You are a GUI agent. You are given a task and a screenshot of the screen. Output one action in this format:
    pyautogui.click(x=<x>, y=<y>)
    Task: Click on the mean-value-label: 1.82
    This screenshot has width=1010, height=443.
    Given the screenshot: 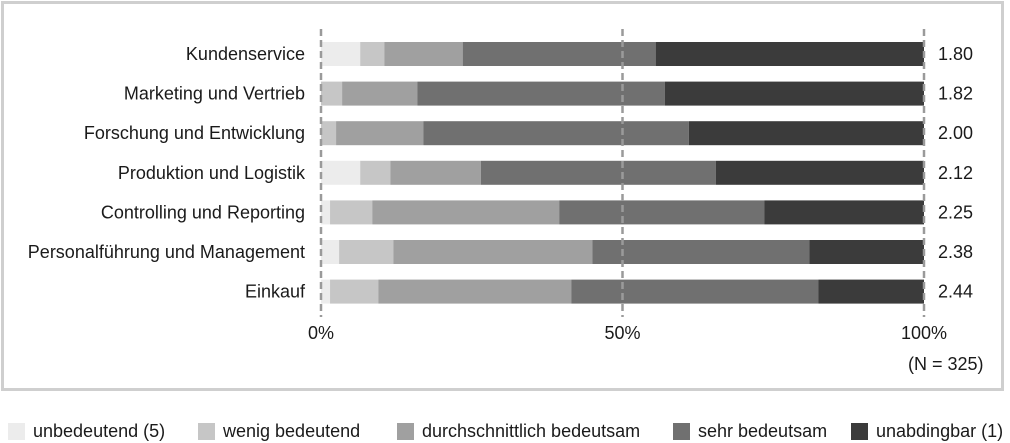 What is the action you would take?
    pyautogui.click(x=955, y=94)
    